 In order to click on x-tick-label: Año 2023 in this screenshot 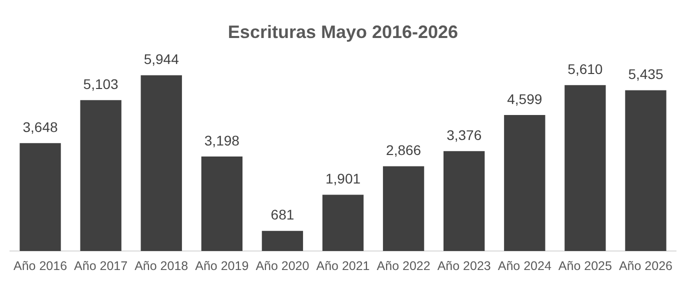, I will do `click(464, 265)`.